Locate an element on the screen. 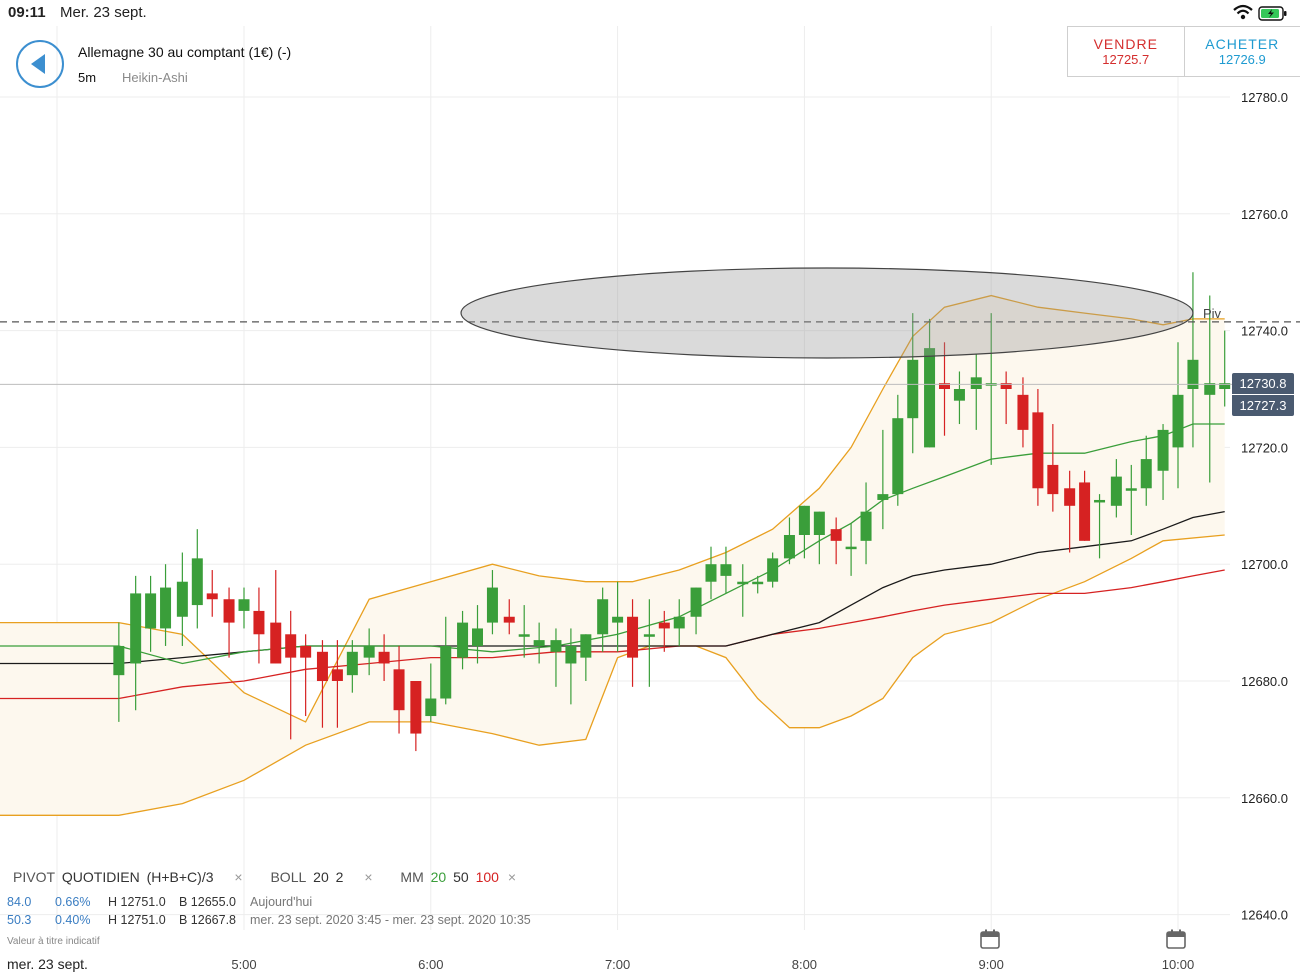  interval-selector: 5m is located at coordinates (87, 77).